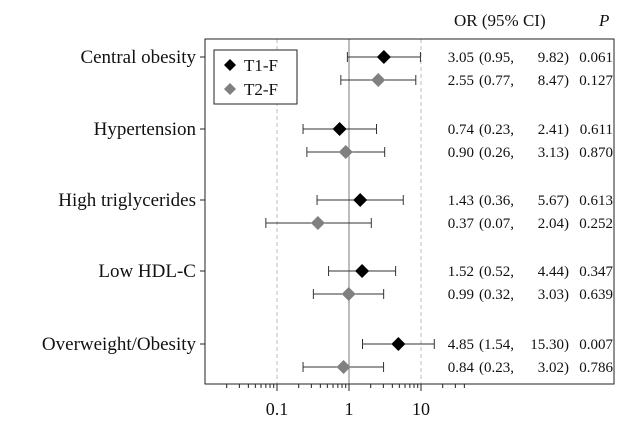 Image resolution: width=629 pixels, height=441 pixels. What do you see at coordinates (358, 212) in the screenshot?
I see `marker-layer` at bounding box center [358, 212].